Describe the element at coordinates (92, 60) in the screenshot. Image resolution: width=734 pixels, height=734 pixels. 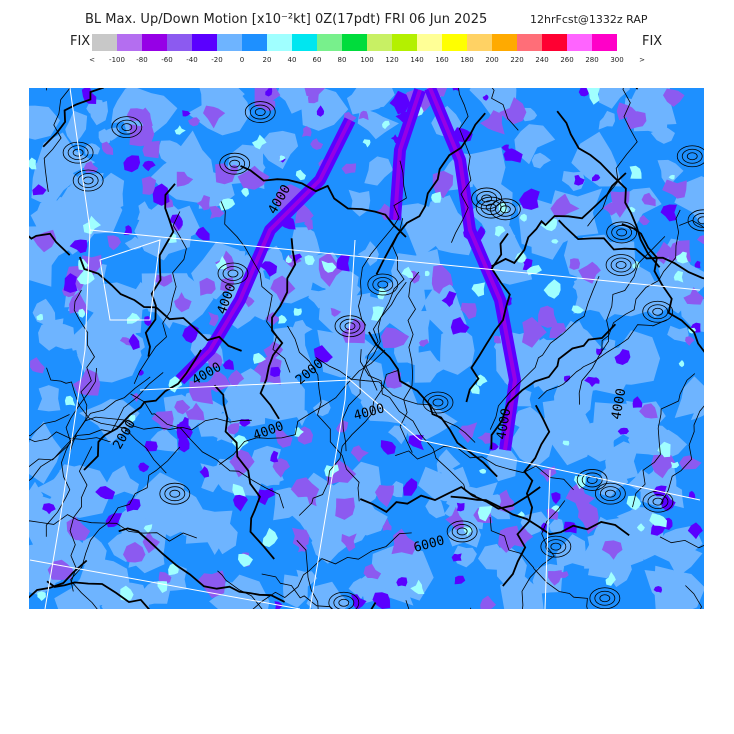
I see `colorbar-label: <` at that location.